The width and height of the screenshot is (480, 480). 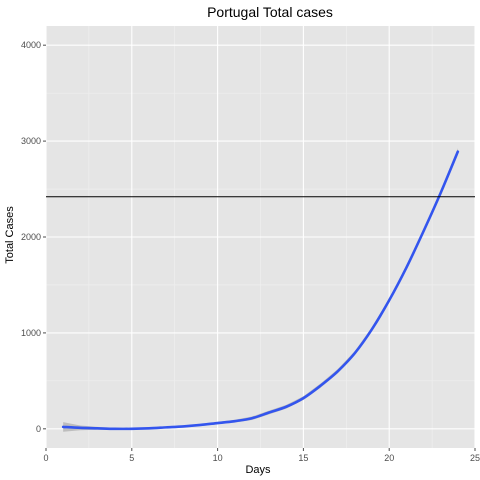 I want to click on chart-title: Portugal Total cases, so click(x=270, y=12).